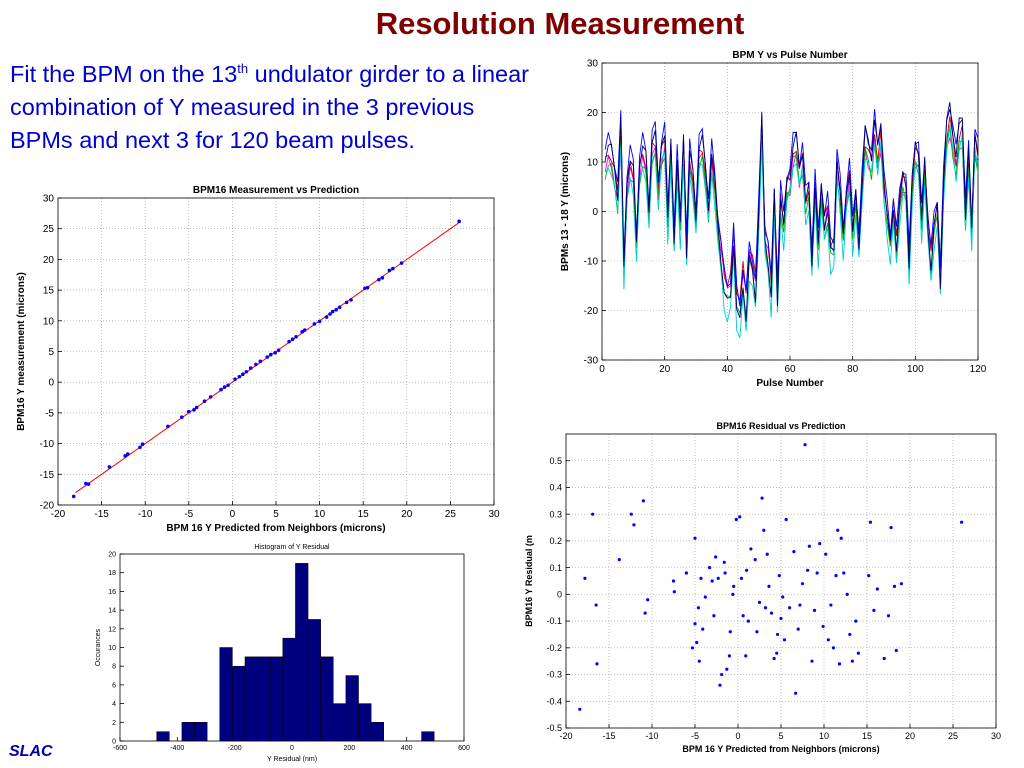 The height and width of the screenshot is (768, 1024). I want to click on y-tick-label: 12, so click(112, 629).